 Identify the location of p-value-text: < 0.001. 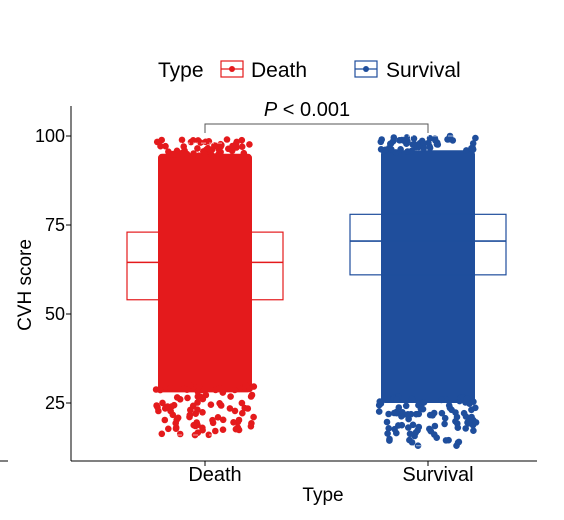
(313, 110).